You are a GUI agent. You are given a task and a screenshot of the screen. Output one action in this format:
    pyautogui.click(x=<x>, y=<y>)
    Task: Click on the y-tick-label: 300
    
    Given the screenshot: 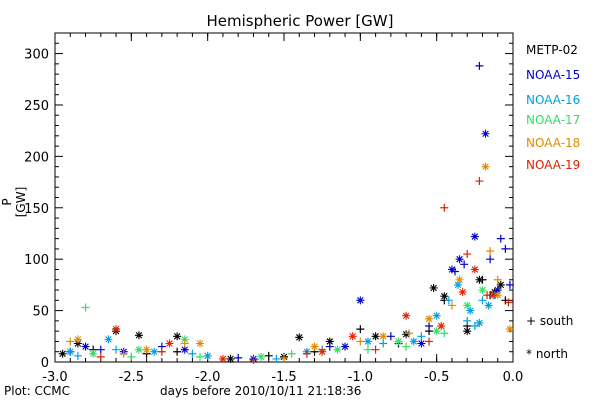 What is the action you would take?
    pyautogui.click(x=36, y=55)
    